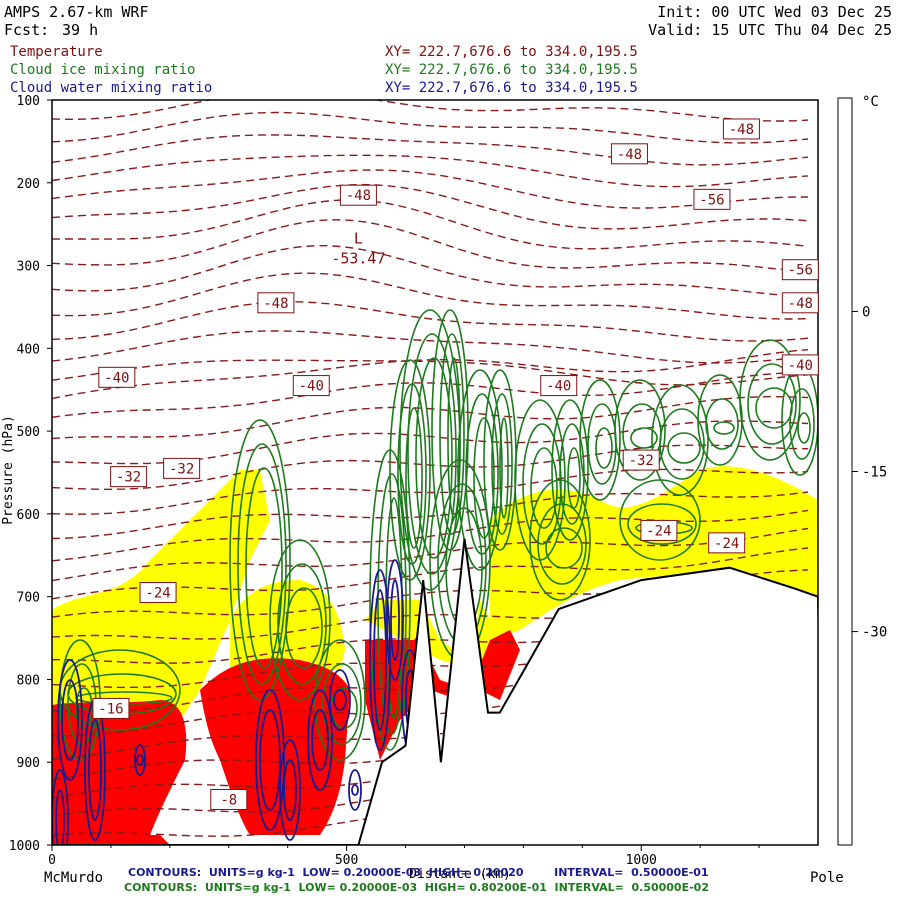 The image size is (900, 900). Describe the element at coordinates (511, 52) in the screenshot. I see `field-temperature-xy: XY= 222.7,676.6 to 334.0,195.5` at that location.